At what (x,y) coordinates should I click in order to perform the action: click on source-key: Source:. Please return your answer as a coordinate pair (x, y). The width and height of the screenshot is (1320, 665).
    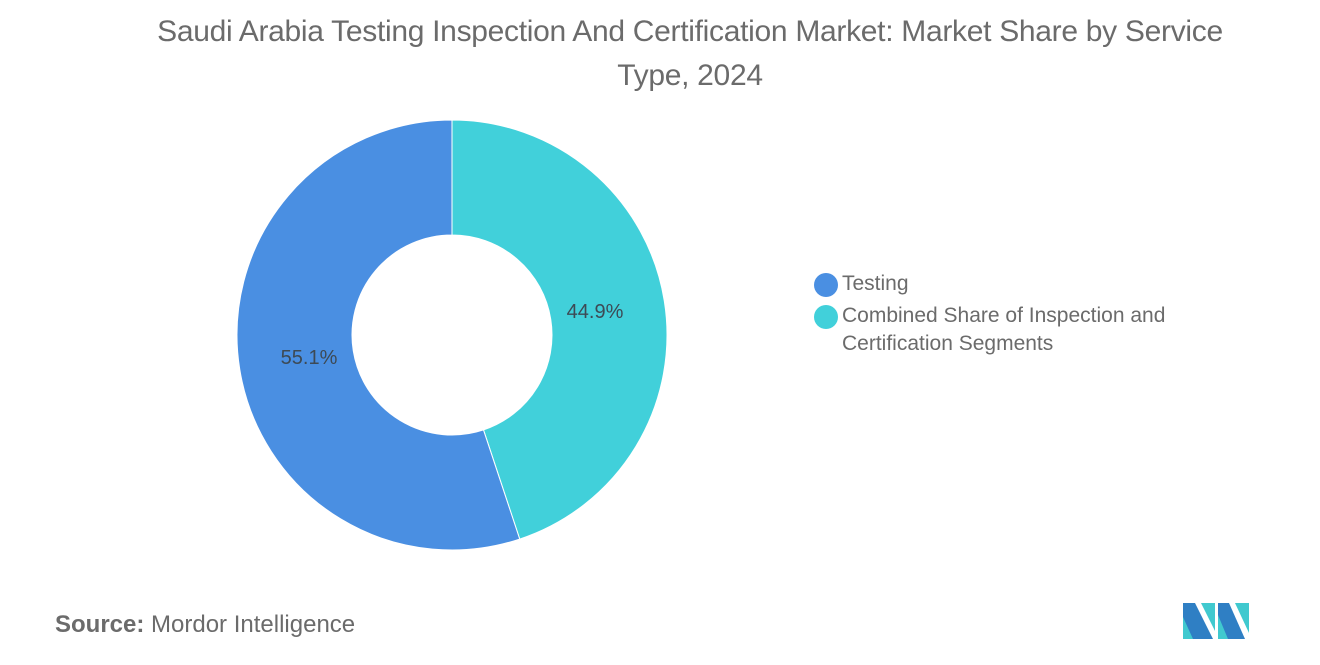
    Looking at the image, I should click on (100, 624).